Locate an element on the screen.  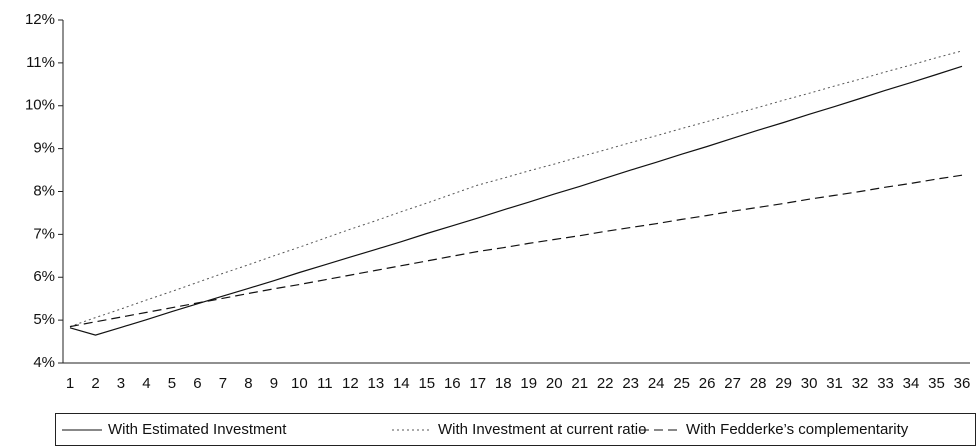
x-tick-label: 24 is located at coordinates (656, 383).